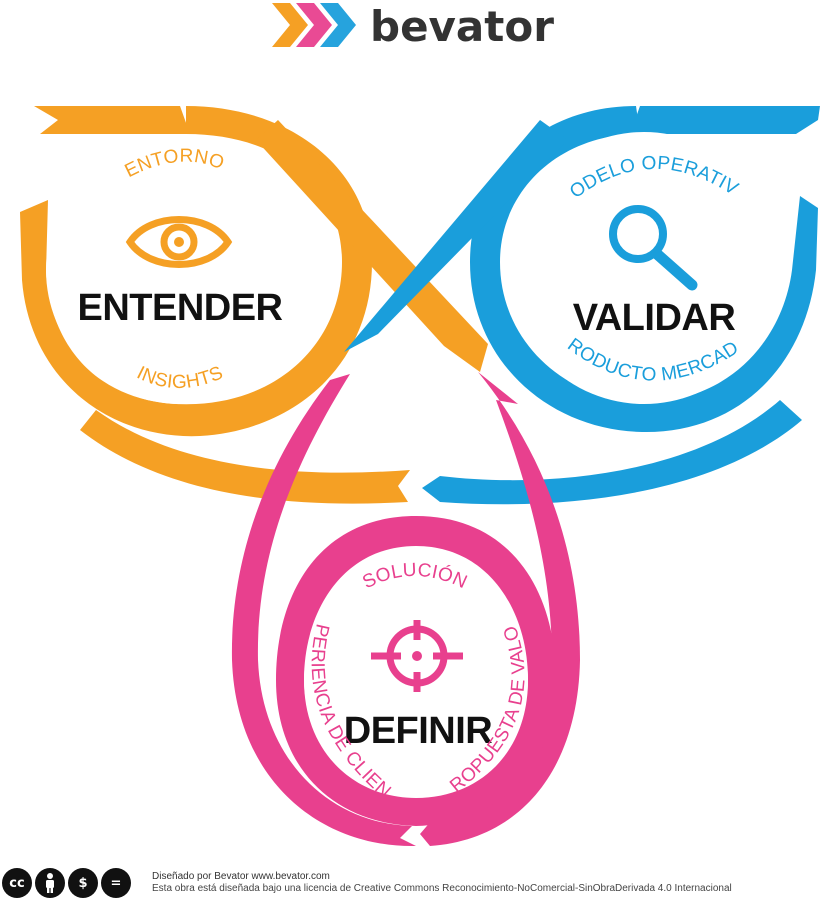  I want to click on cc-icon: cc, so click(17, 883).